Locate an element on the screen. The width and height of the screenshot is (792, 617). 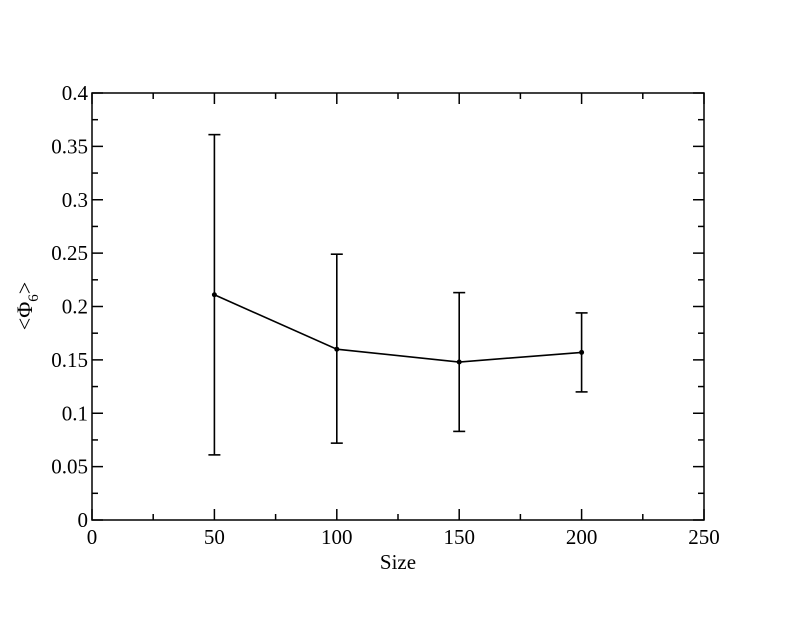
x-tick-label: 100 is located at coordinates (337, 537).